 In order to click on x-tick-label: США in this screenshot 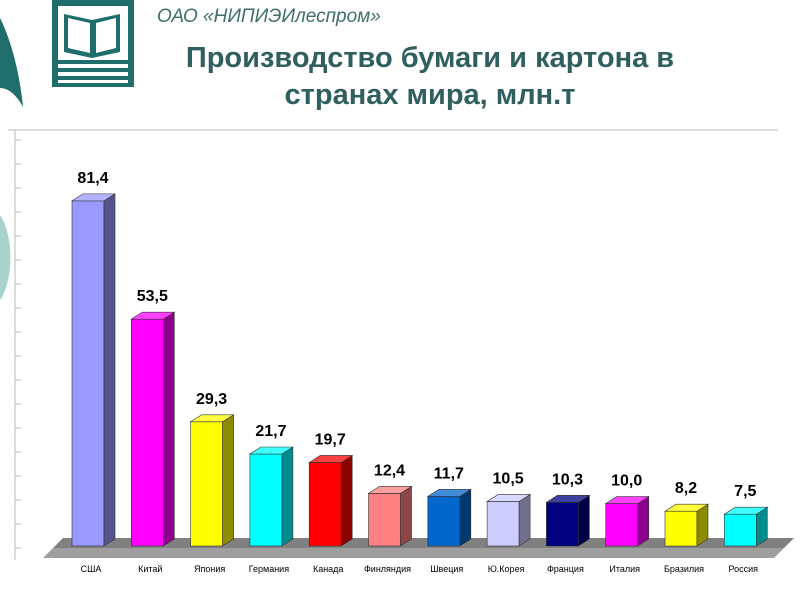, I will do `click(91, 569)`.